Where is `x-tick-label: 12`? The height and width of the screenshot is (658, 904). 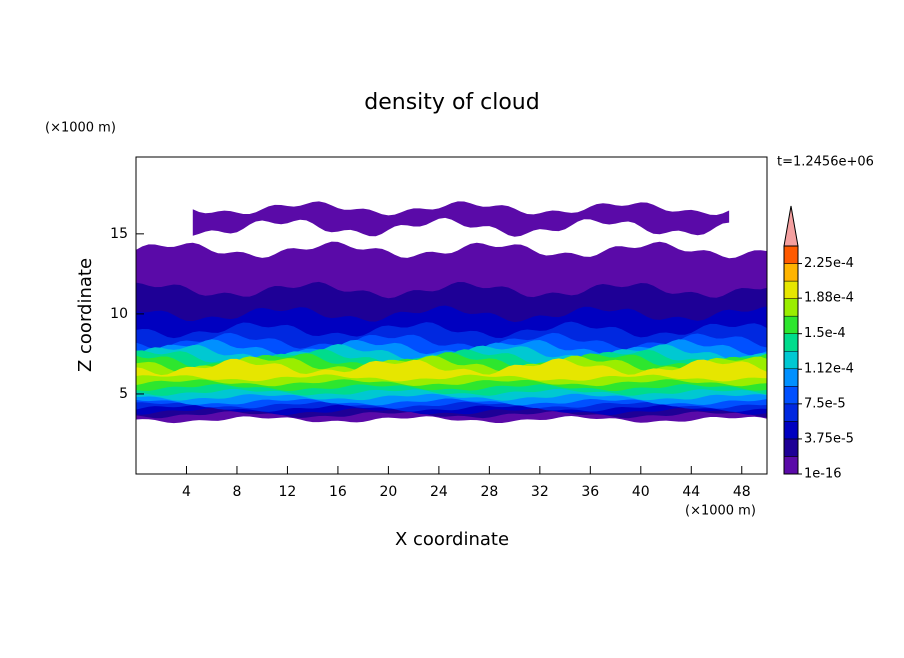 x-tick-label: 12 is located at coordinates (288, 492).